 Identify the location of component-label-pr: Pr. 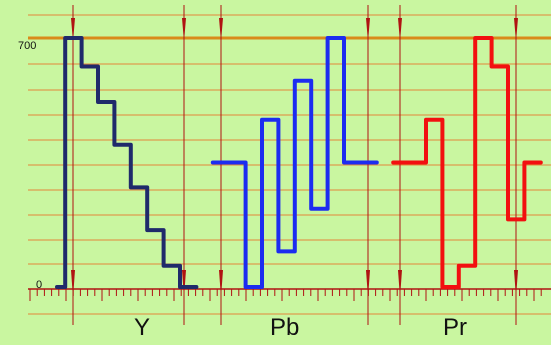
(455, 327).